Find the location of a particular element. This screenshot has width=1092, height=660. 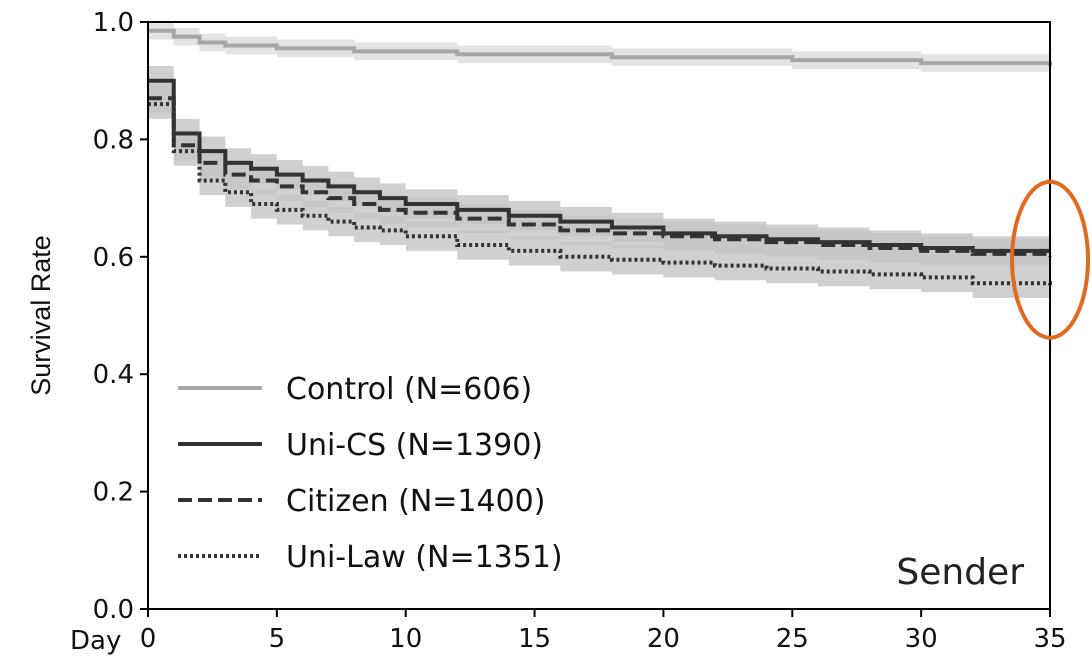

x-tick-label: 20 is located at coordinates (663, 639).